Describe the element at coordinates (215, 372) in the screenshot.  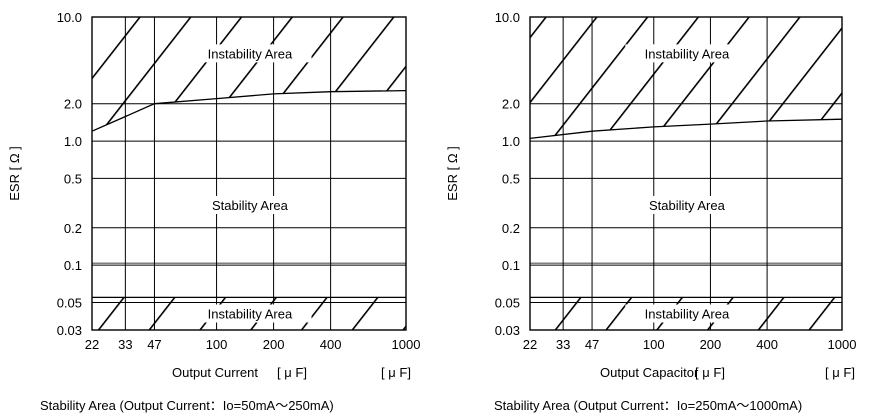
I see `x-axis-label: Output Current` at that location.